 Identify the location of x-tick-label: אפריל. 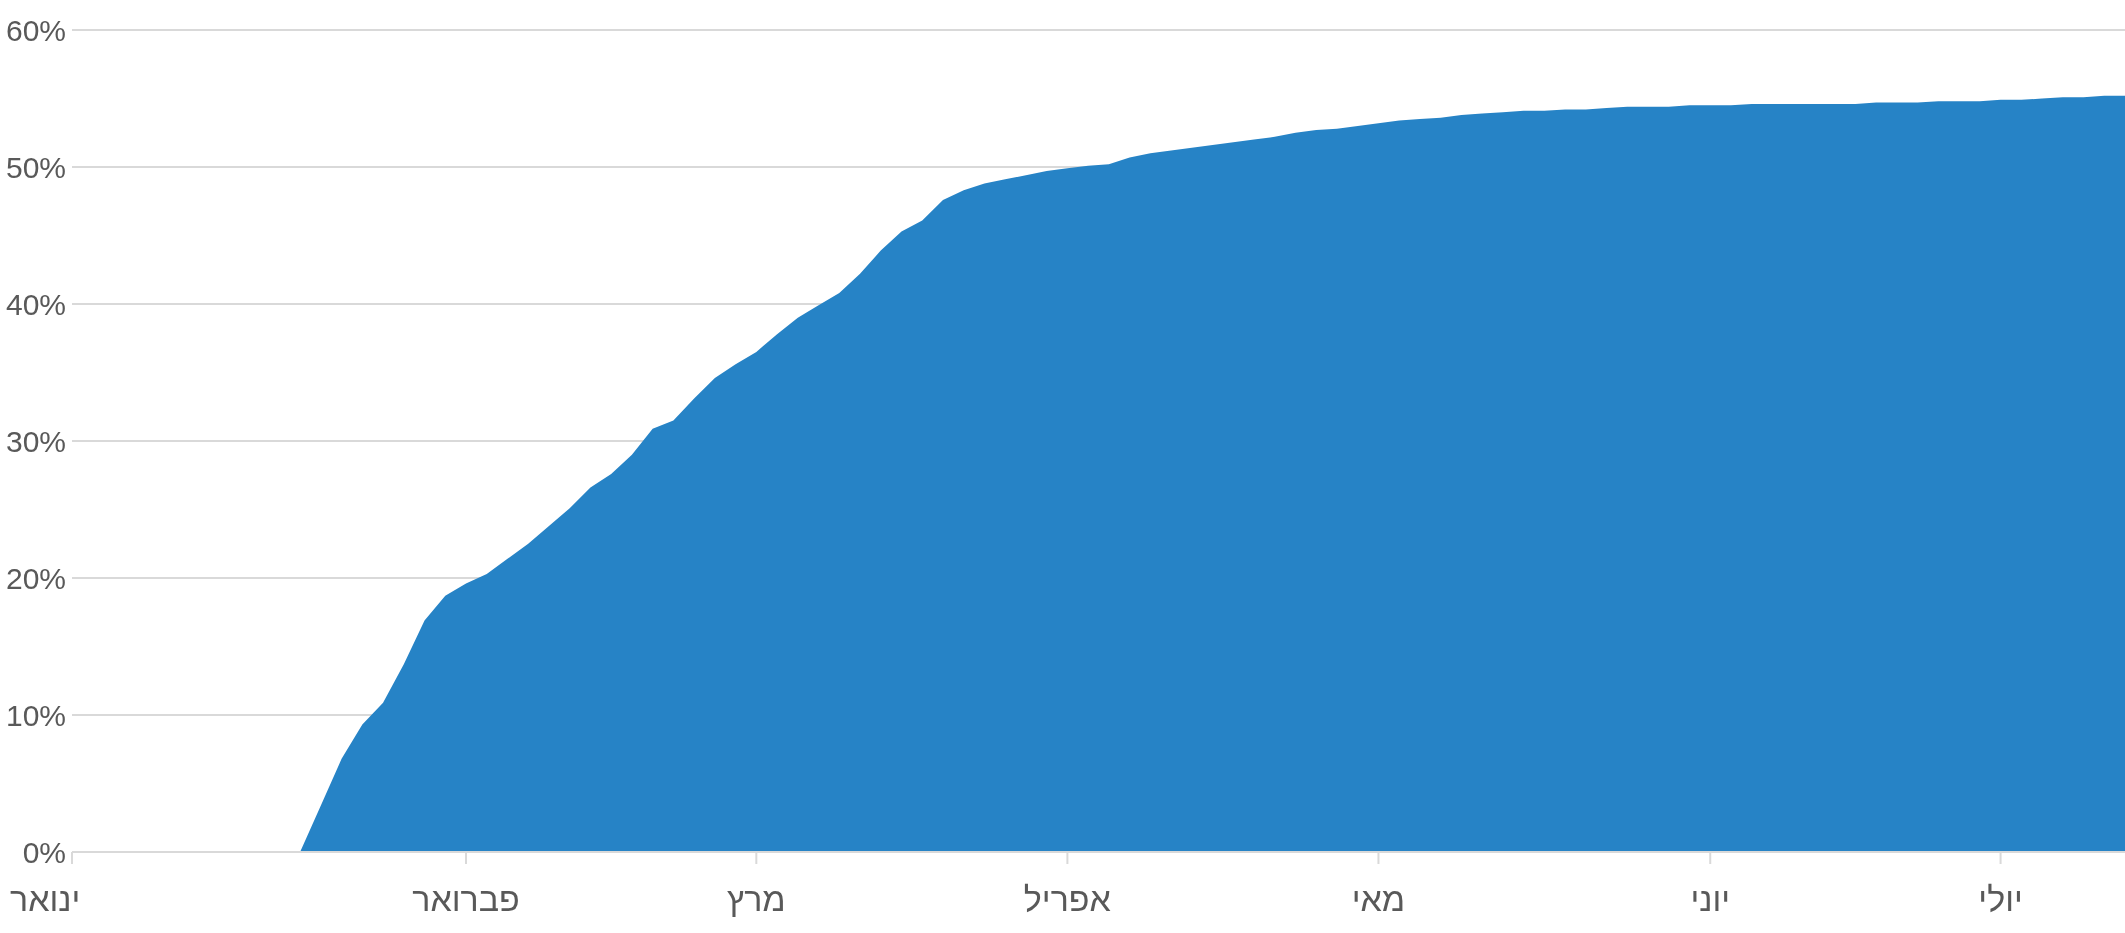
(1067, 899).